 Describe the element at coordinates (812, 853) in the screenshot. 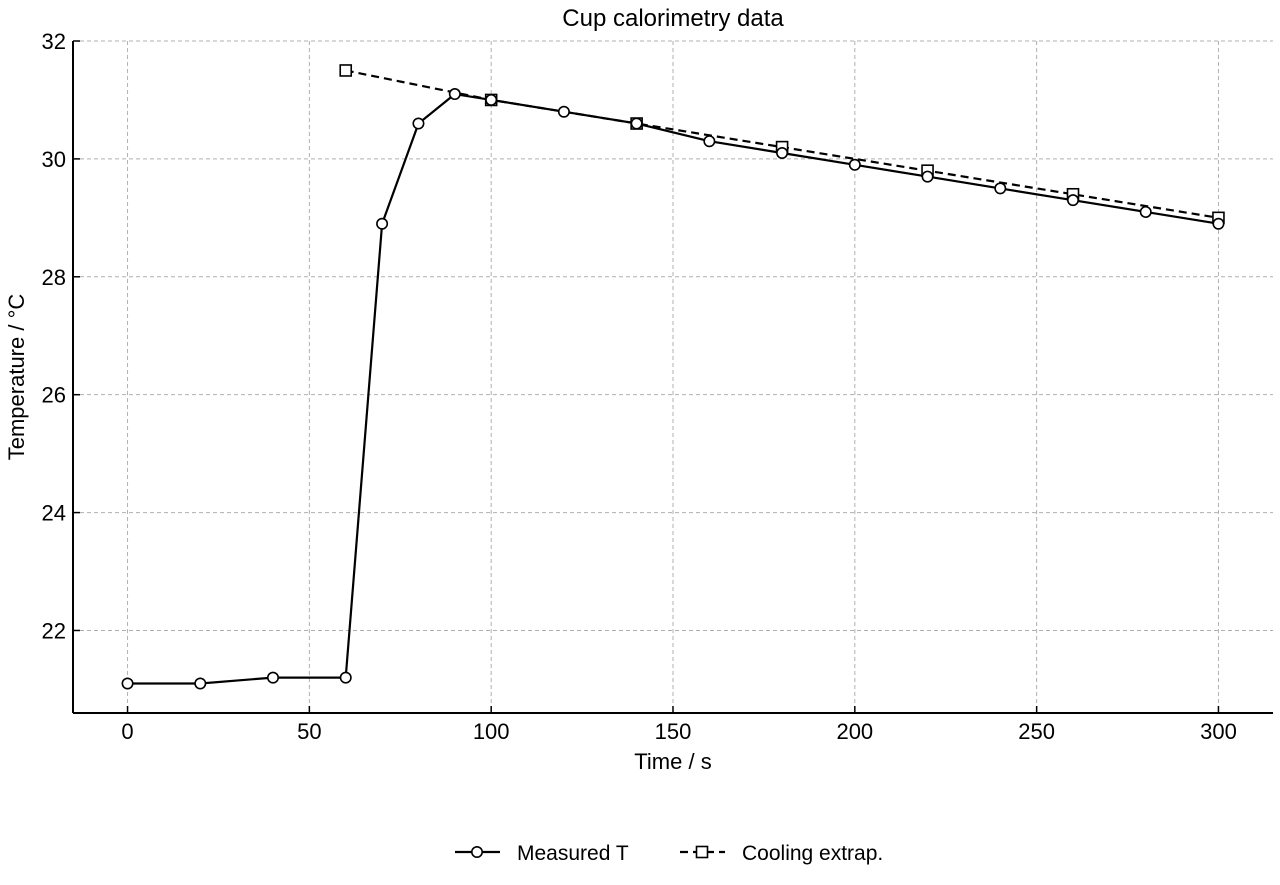

I see `legend-label: Cooling extrap.` at that location.